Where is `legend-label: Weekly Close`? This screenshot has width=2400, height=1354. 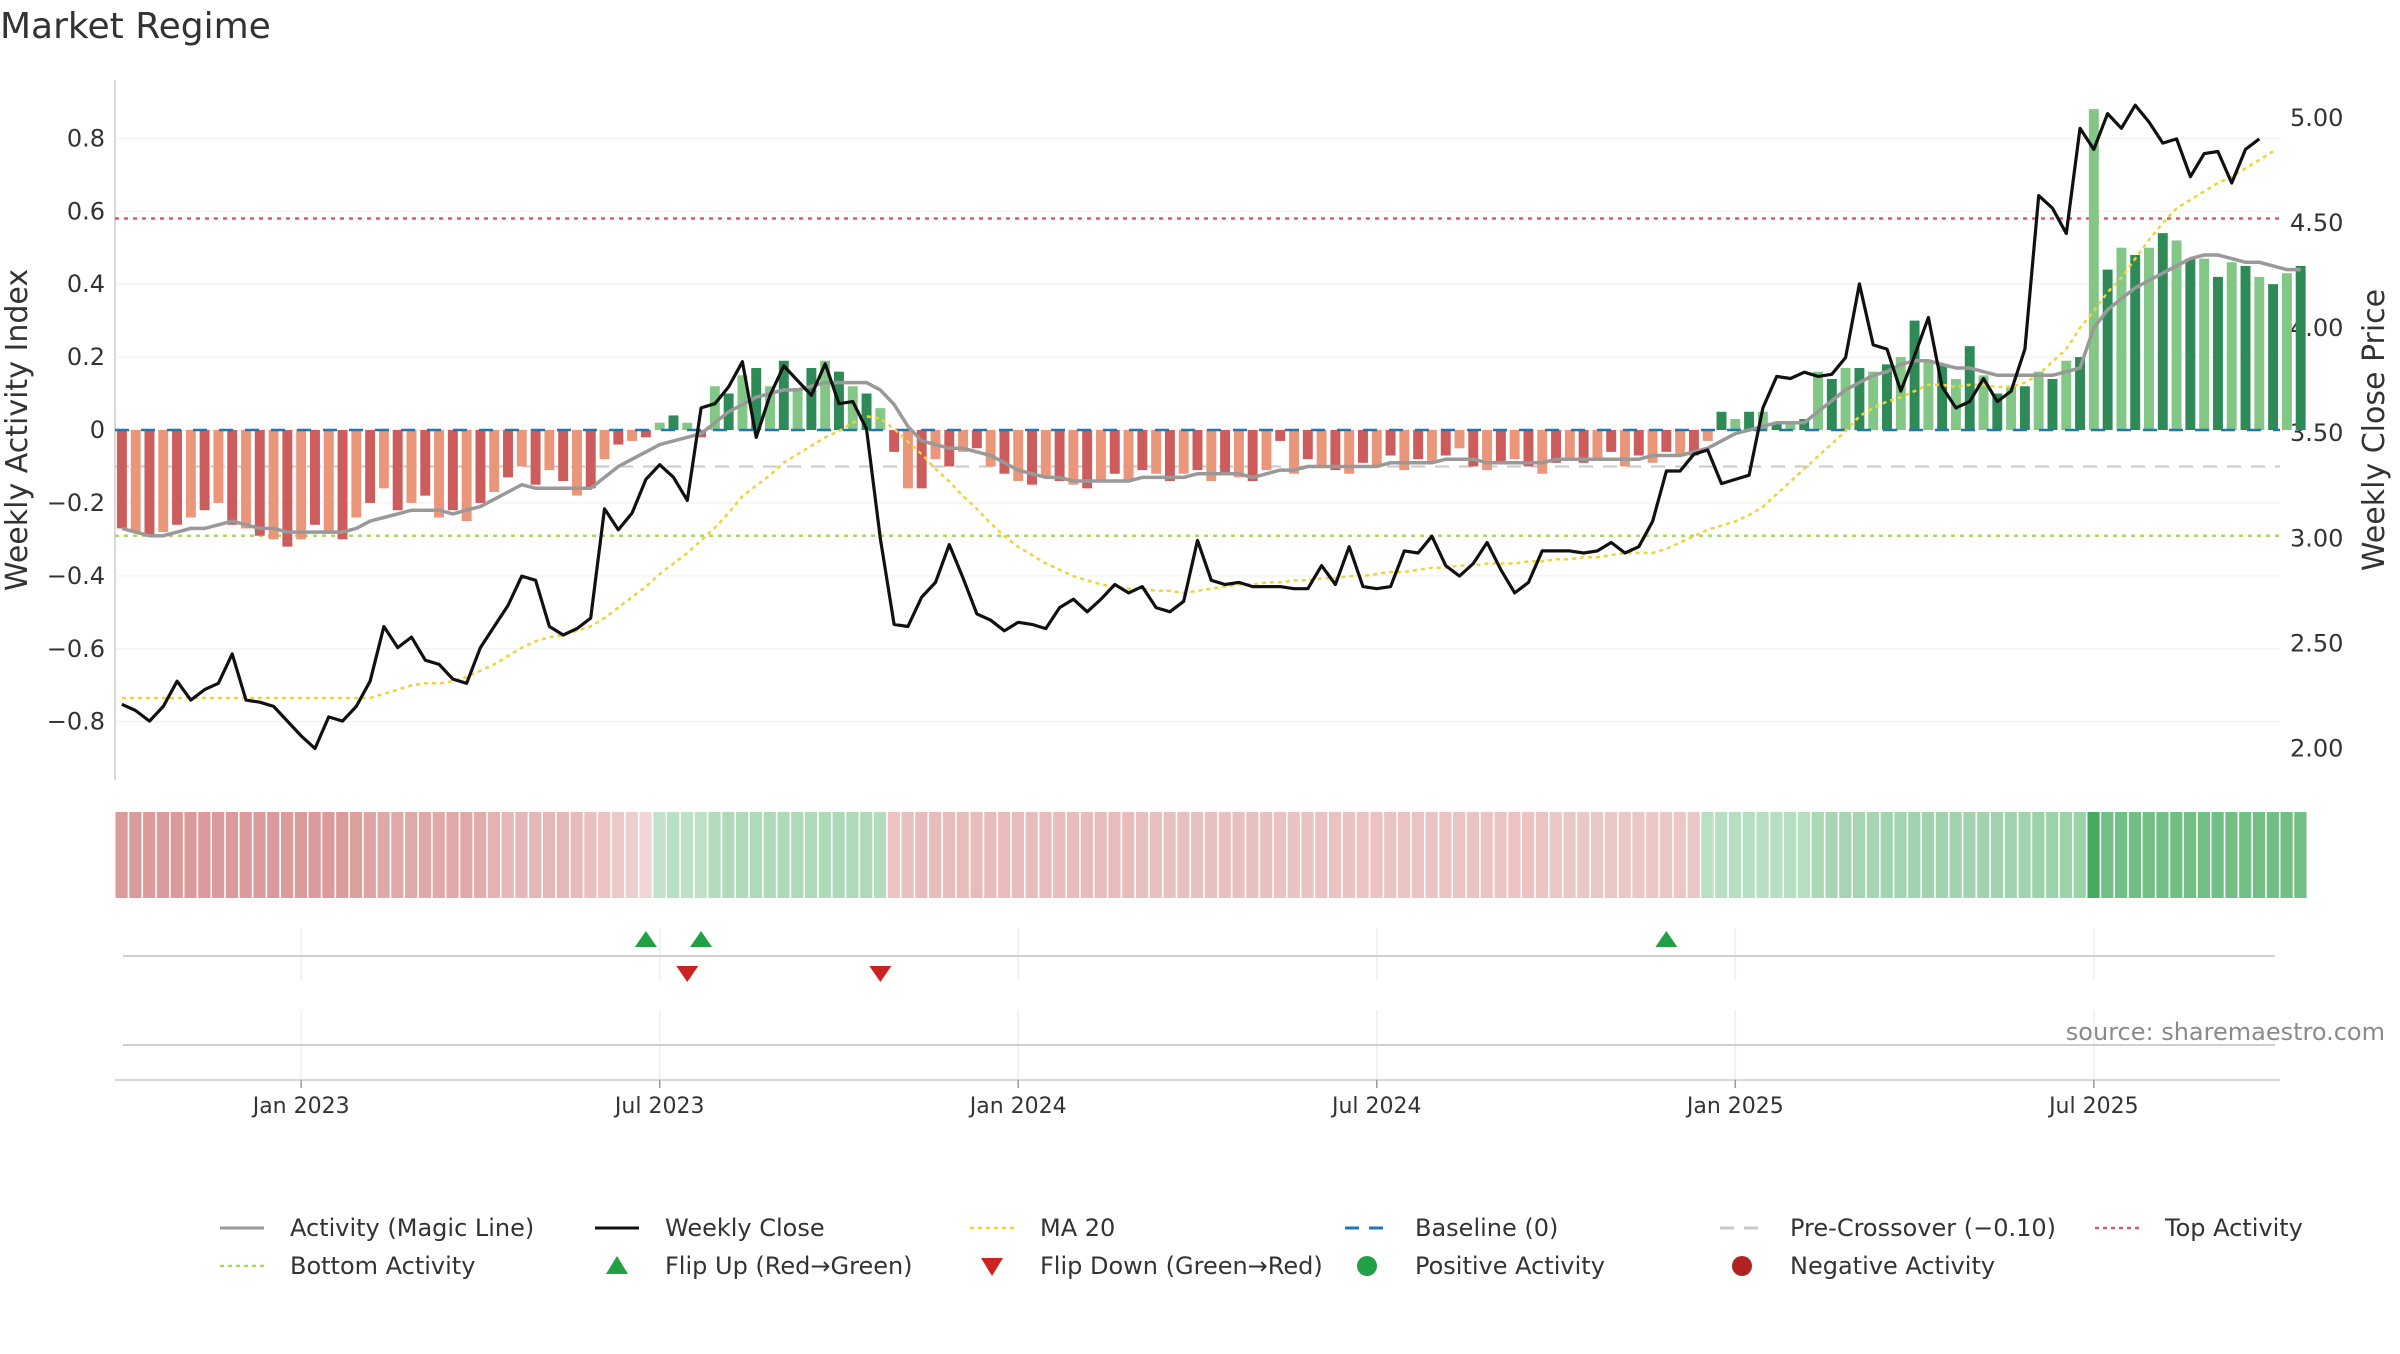
legend-label: Weekly Close is located at coordinates (745, 1228).